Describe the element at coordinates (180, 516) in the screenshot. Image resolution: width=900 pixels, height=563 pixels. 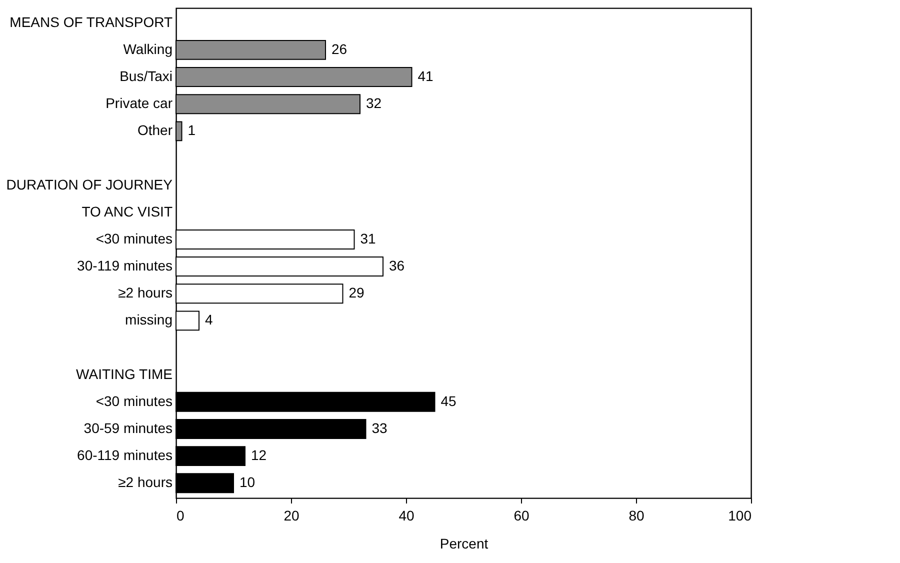
I see `x-tick-label: 0` at that location.